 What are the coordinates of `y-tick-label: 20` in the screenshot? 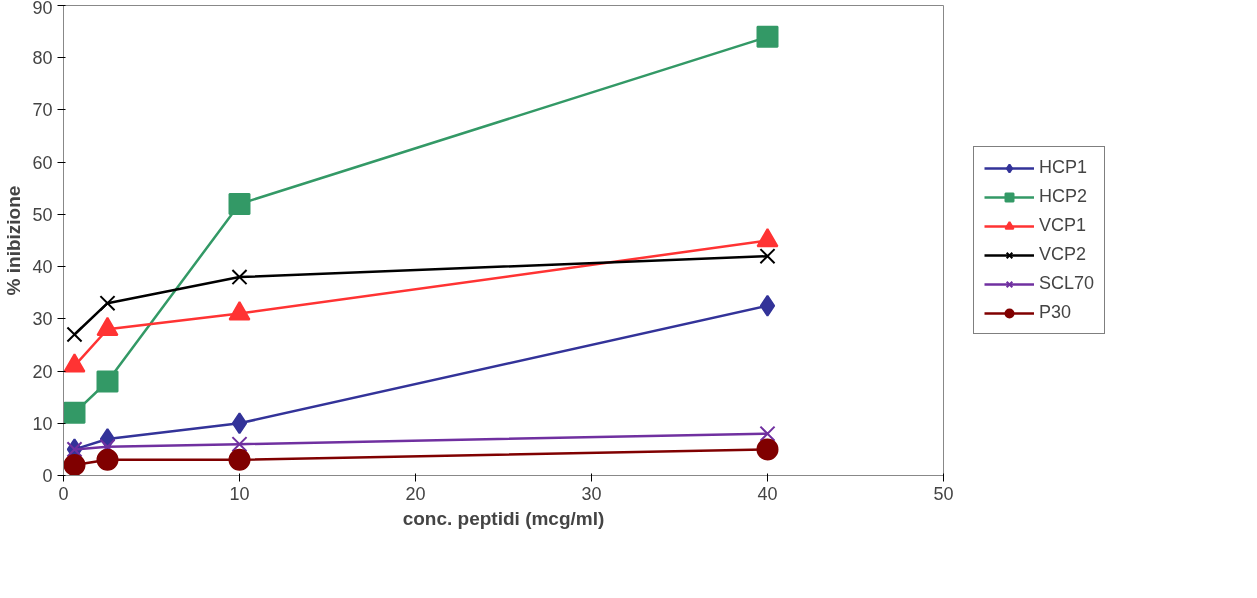 It's located at (42, 371).